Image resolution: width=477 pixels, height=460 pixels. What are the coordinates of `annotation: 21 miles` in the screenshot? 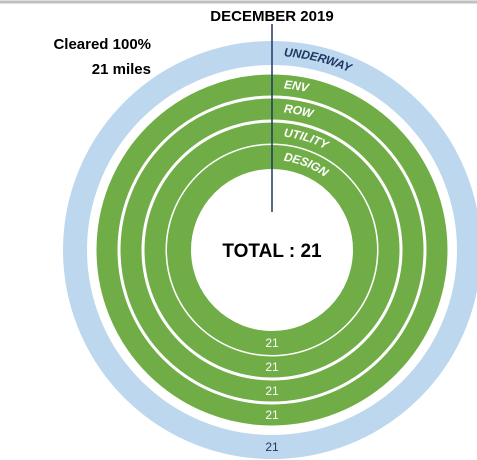 It's located at (121, 69).